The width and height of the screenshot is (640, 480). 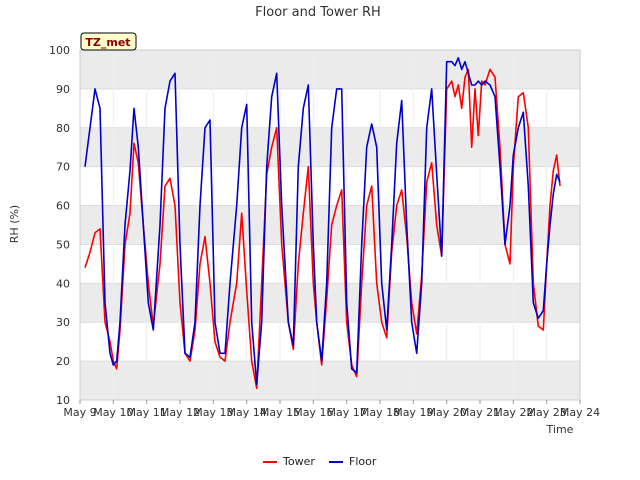 I want to click on y-tick-label: 90, so click(x=63, y=89).